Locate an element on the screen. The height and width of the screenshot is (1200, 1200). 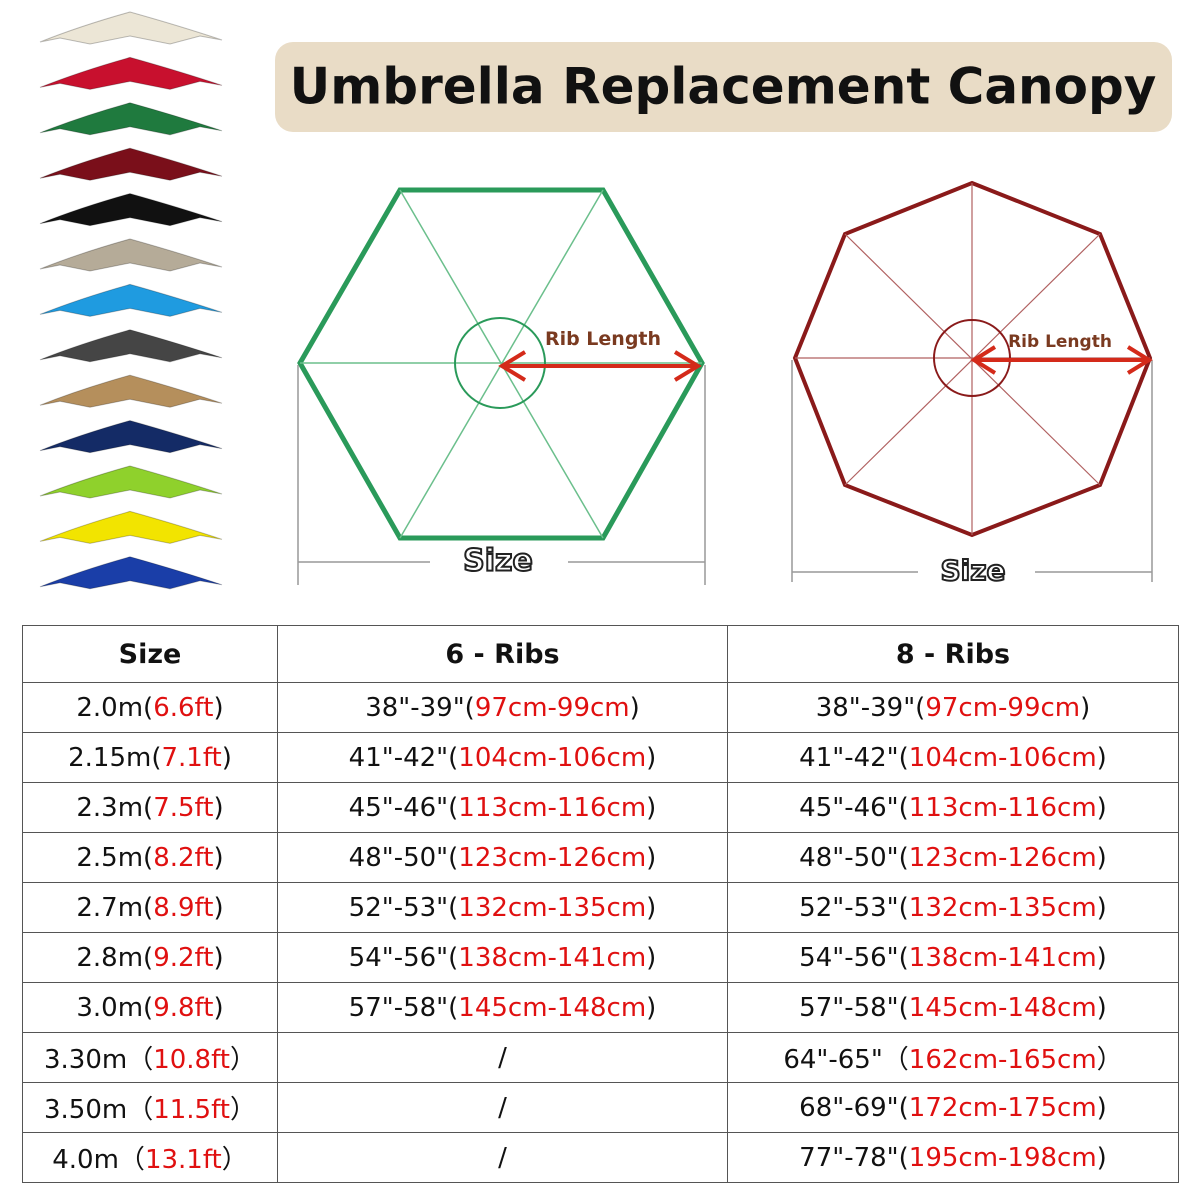
color-swatches is located at coordinates (131, 300).